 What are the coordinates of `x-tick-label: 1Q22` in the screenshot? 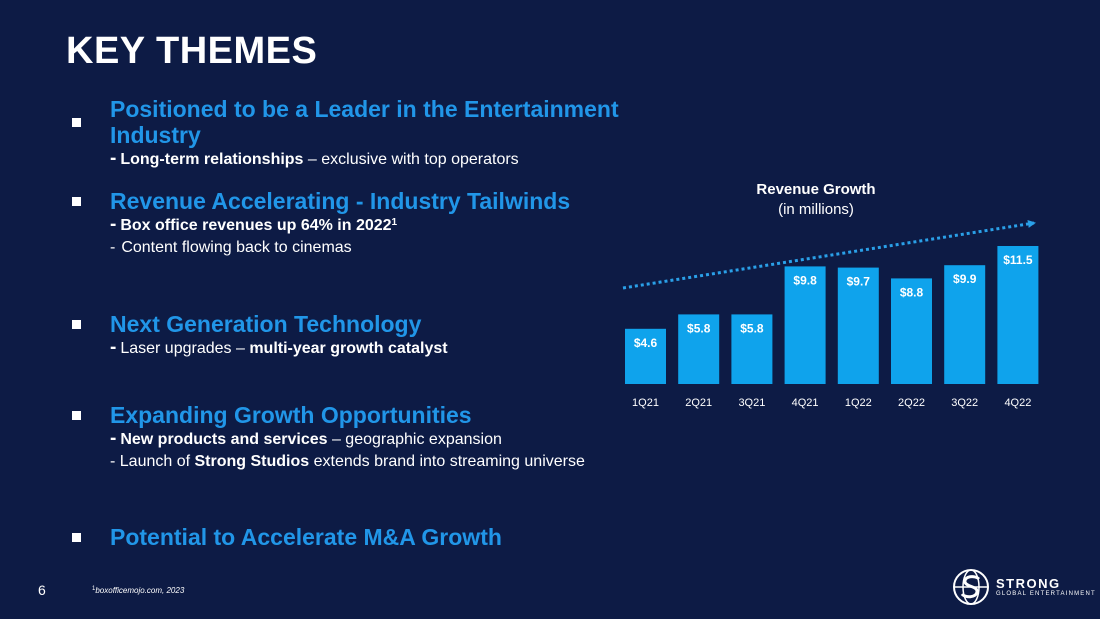 It's located at (858, 403).